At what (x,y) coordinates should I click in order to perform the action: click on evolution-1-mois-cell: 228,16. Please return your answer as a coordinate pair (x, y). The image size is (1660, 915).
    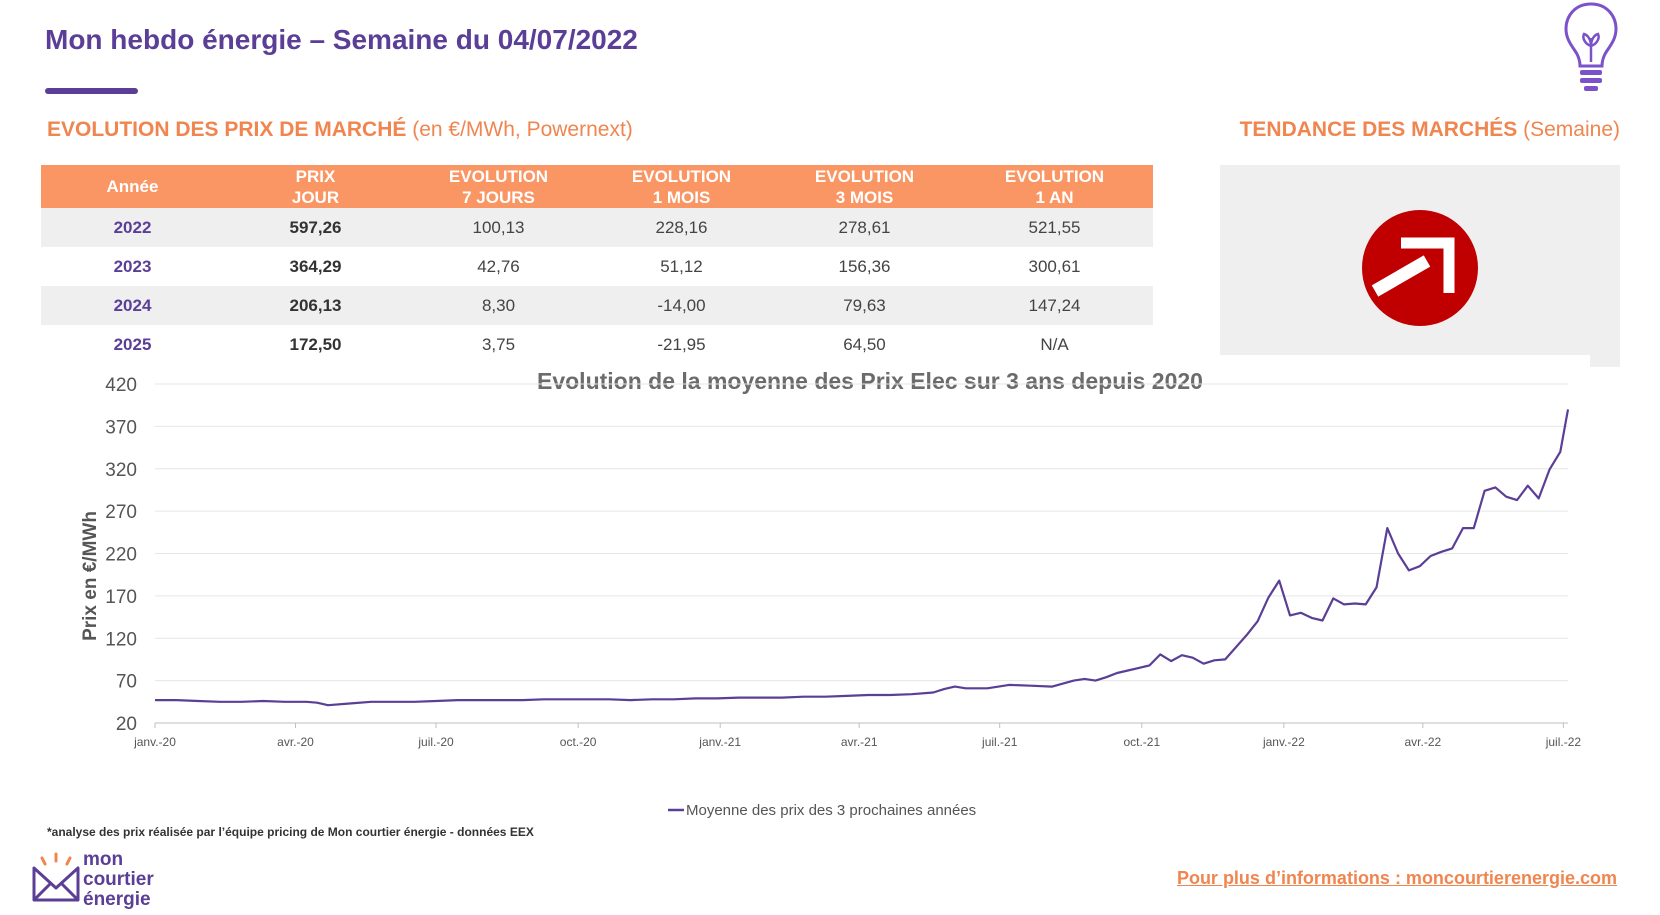
    Looking at the image, I should click on (681, 227).